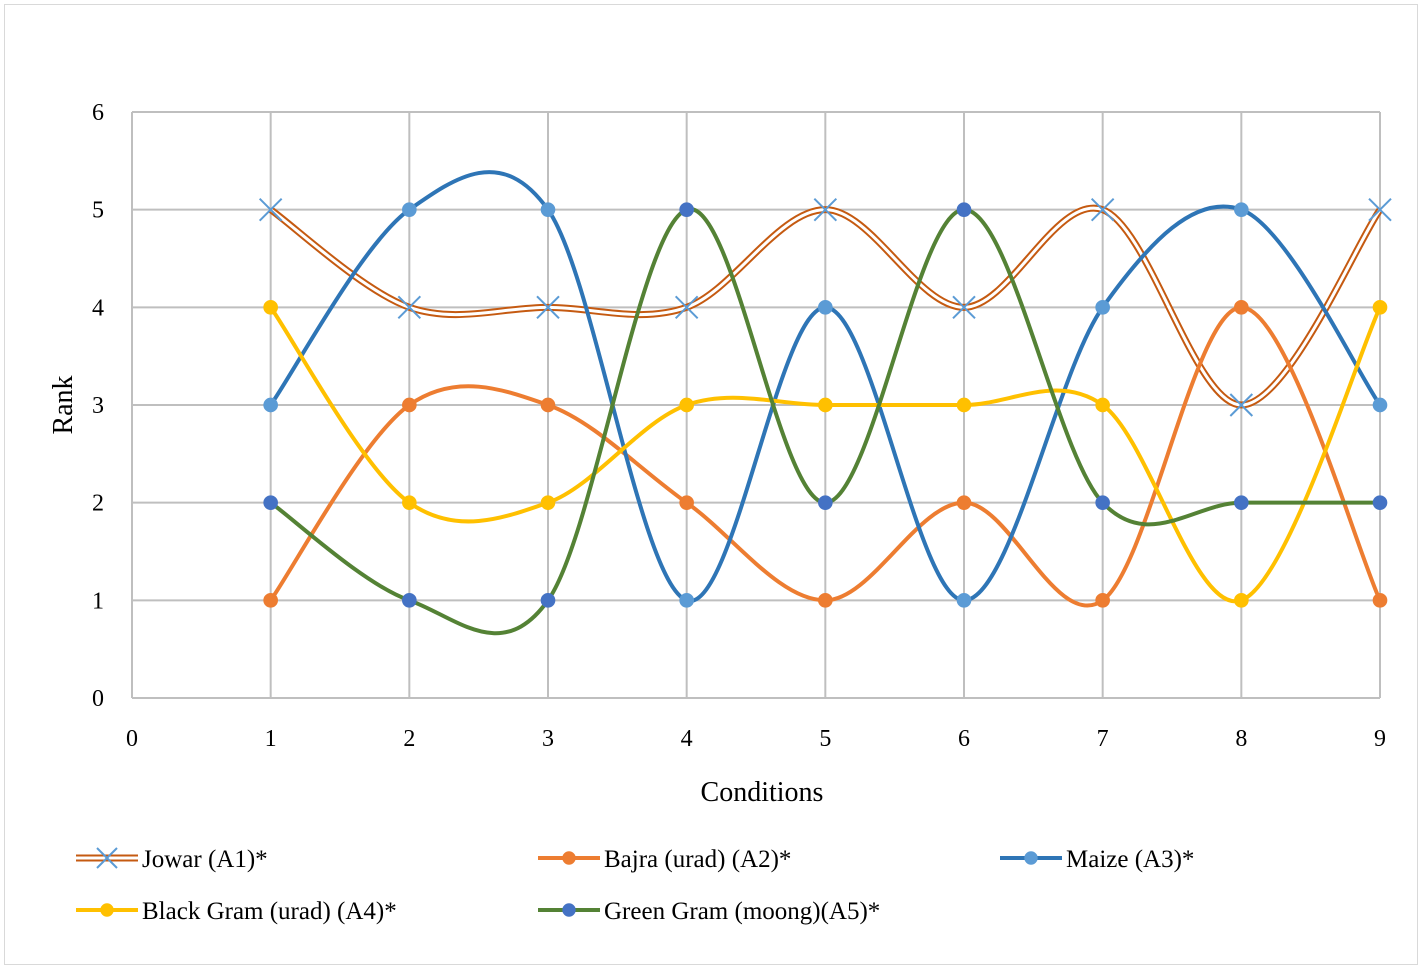 Image resolution: width=1424 pixels, height=971 pixels. Describe the element at coordinates (697, 859) in the screenshot. I see `legend-label: Bajra (urad) (A2)*` at that location.